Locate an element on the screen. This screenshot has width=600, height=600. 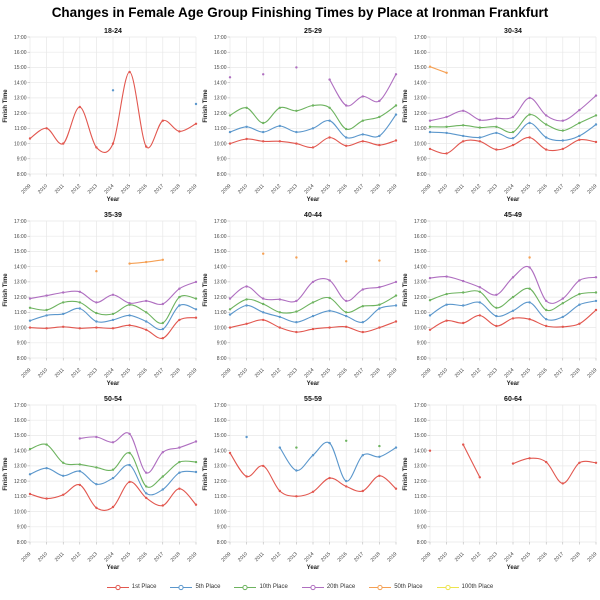
y-tick-label: 16:00 is located at coordinates (20, 53).